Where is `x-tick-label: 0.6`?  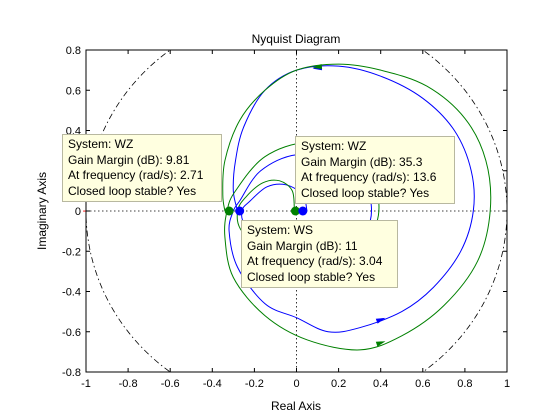 x-tick-label: 0.6 is located at coordinates (422, 384).